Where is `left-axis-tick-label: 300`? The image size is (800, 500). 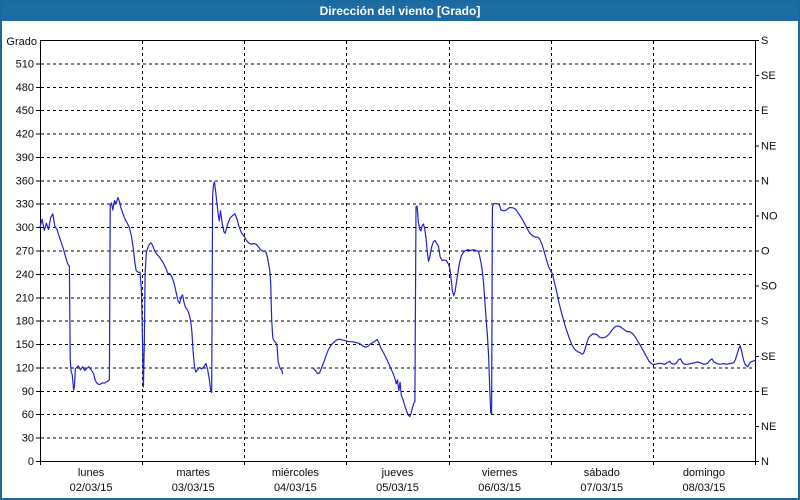 left-axis-tick-label: 300 is located at coordinates (25, 228).